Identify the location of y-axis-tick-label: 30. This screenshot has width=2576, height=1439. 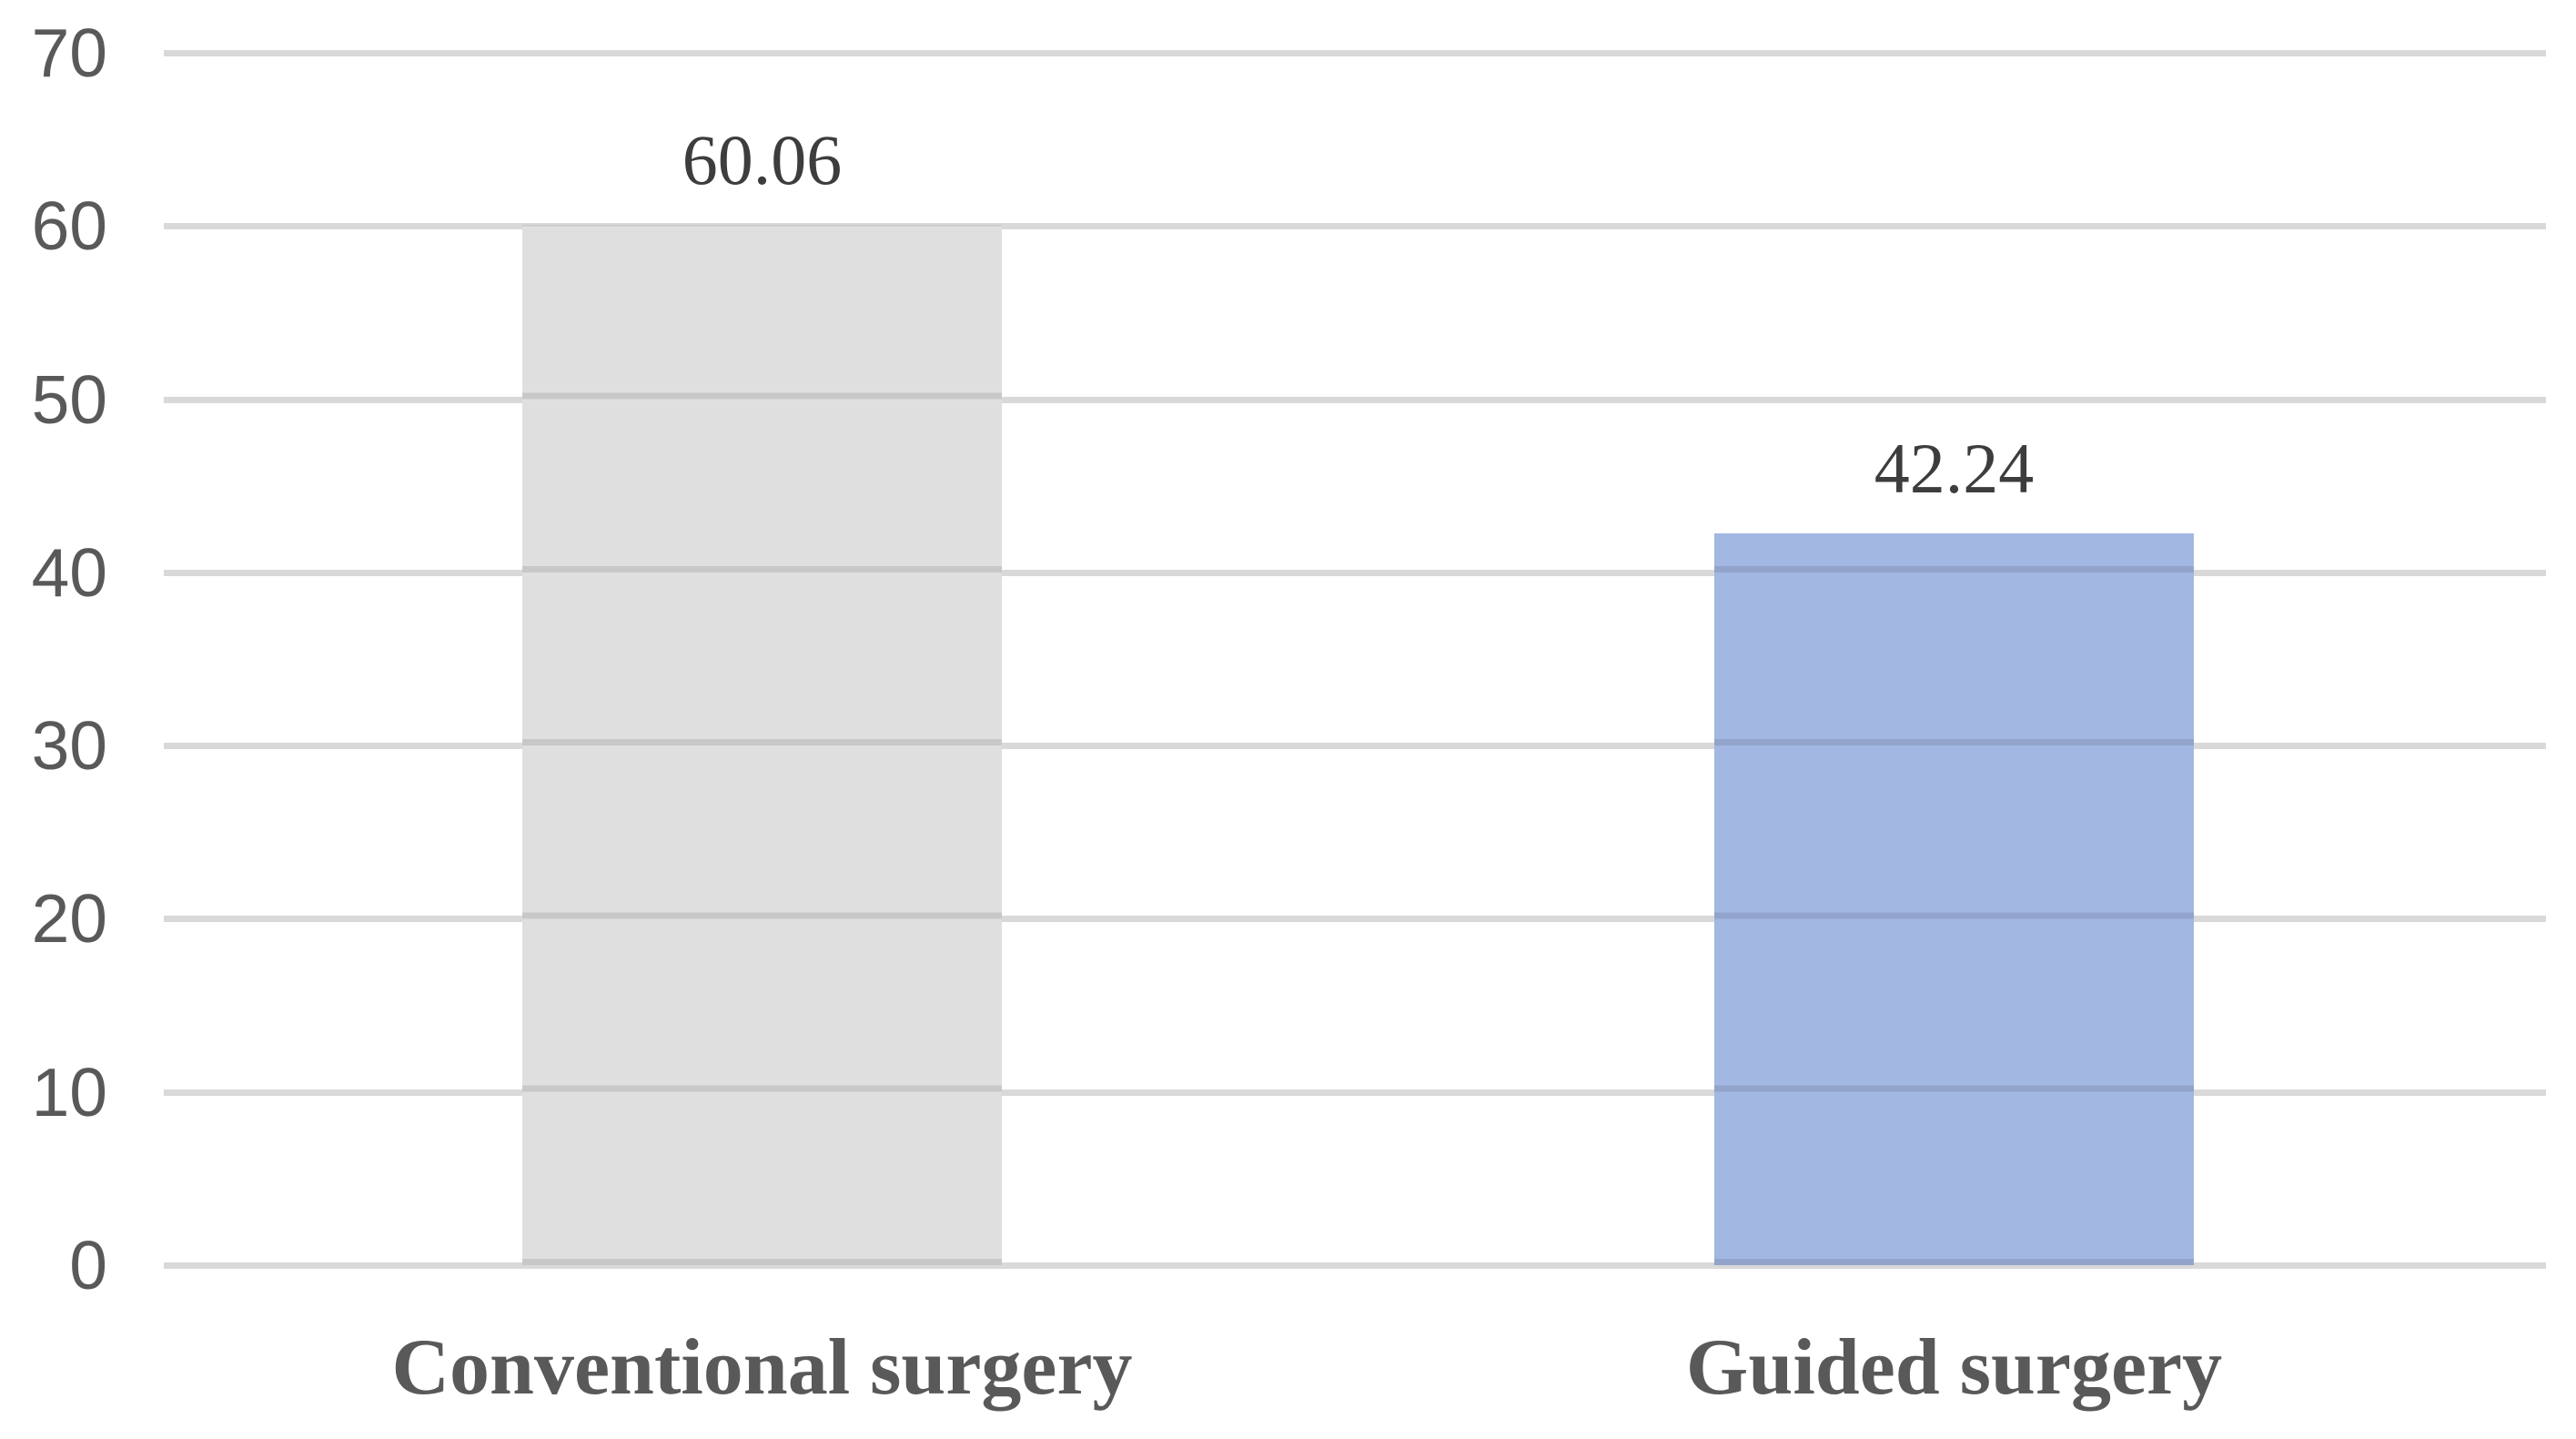
(69, 746).